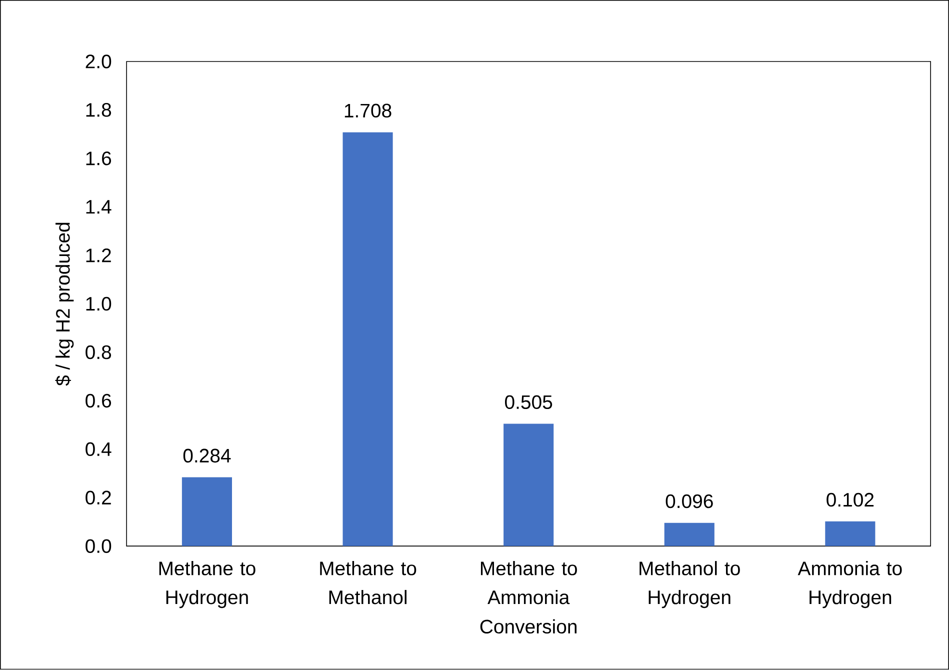  I want to click on y-tick-label: 0.2, so click(98, 497).